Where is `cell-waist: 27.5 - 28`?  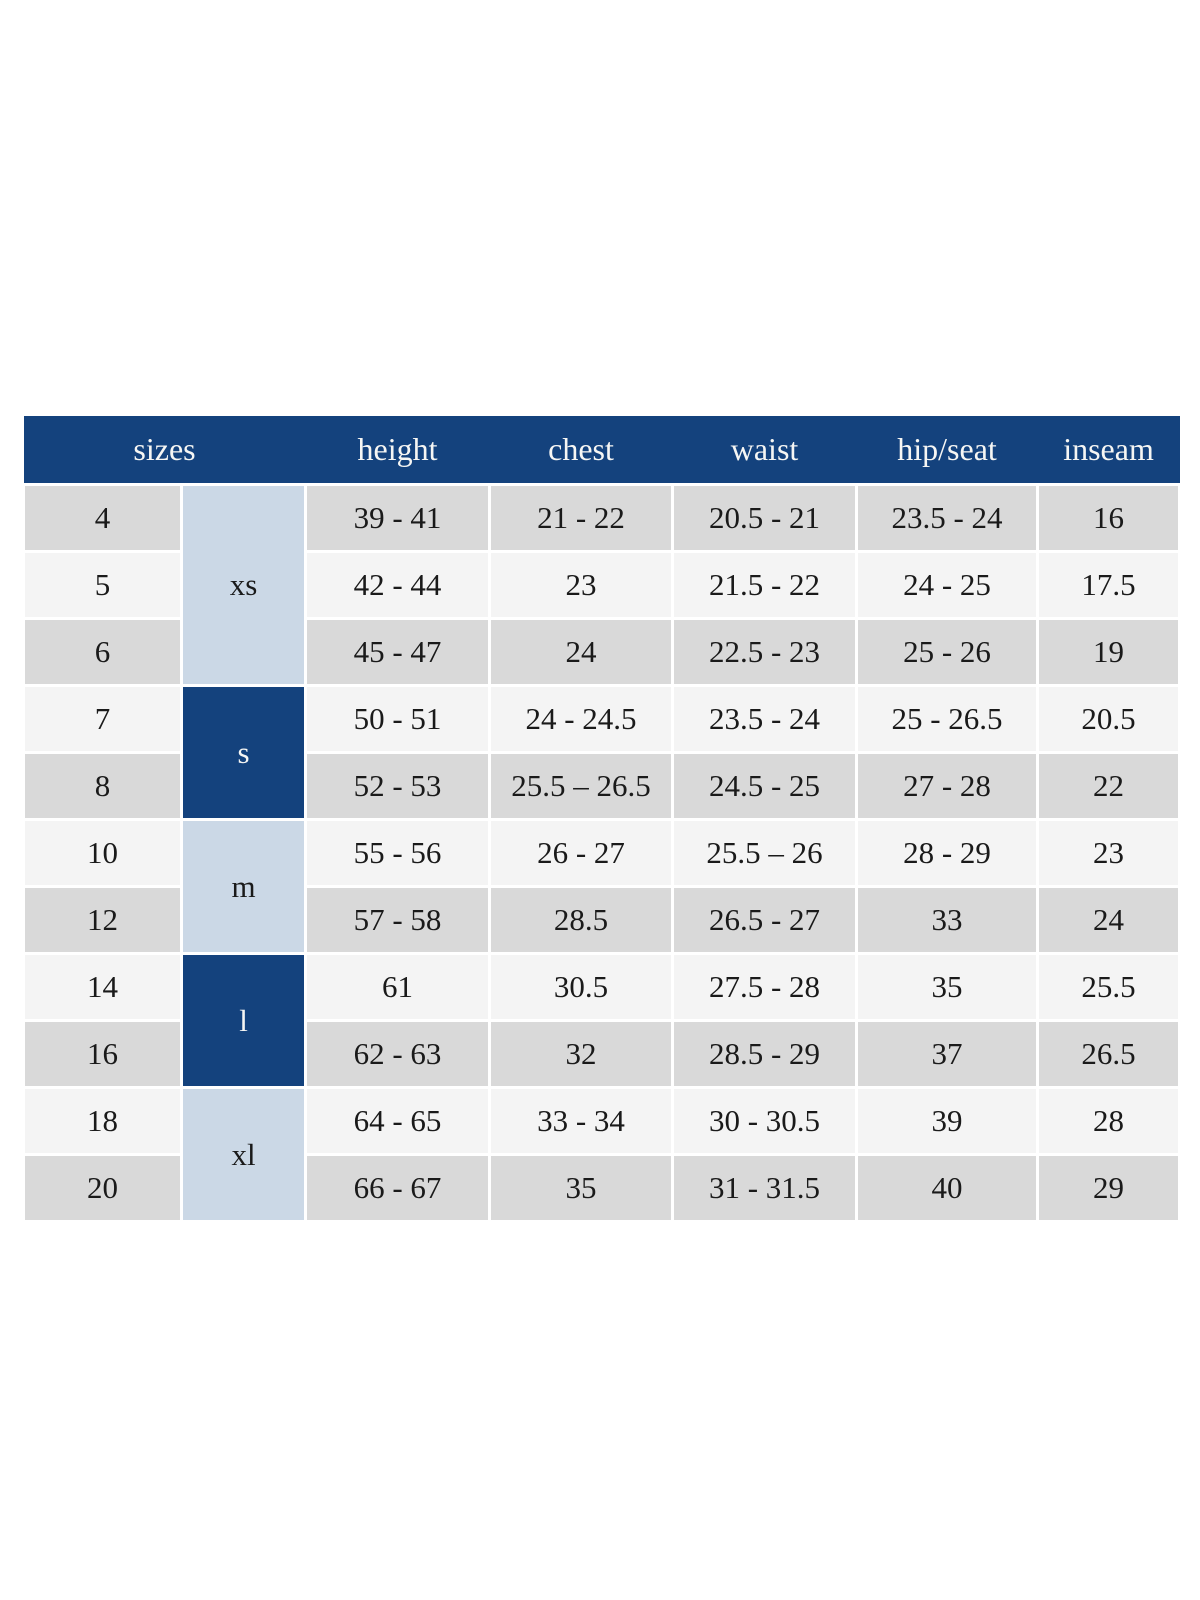
cell-waist: 27.5 - 28 is located at coordinates (765, 987).